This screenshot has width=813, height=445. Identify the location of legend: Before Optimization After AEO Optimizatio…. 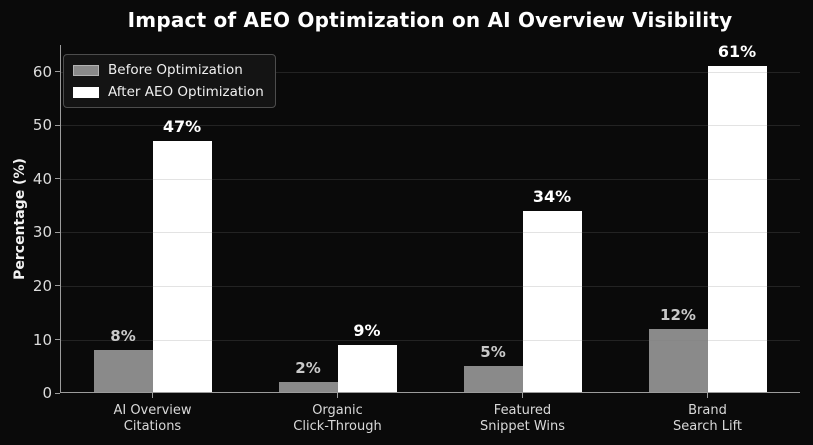
(169, 81).